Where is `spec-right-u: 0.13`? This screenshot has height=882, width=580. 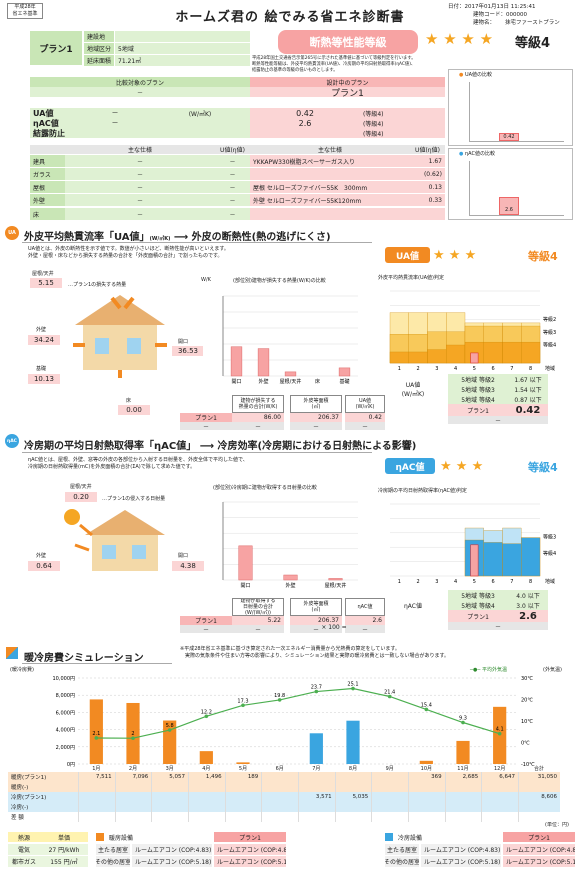
spec-right-u: 0.13 is located at coordinates (427, 187).